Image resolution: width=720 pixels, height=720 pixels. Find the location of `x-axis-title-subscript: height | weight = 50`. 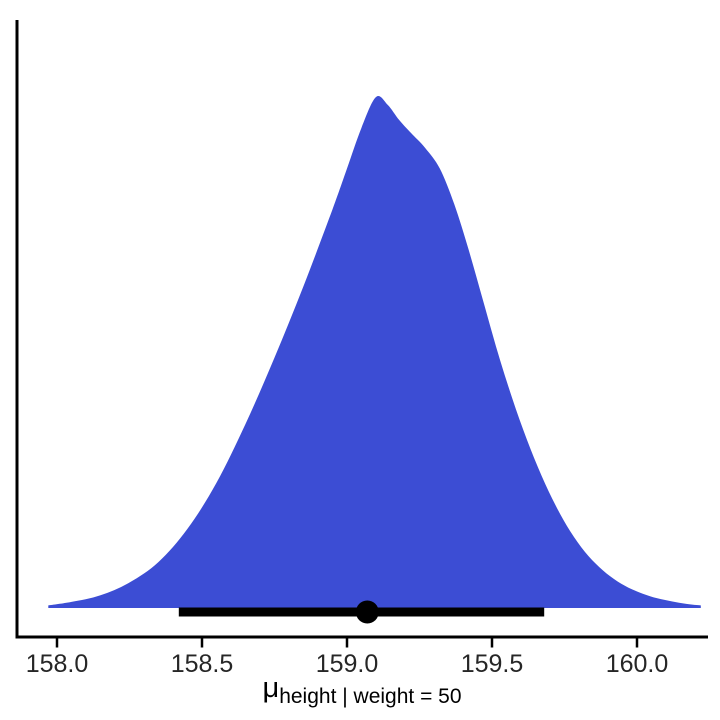

x-axis-title-subscript: height | weight = 50 is located at coordinates (370, 696).